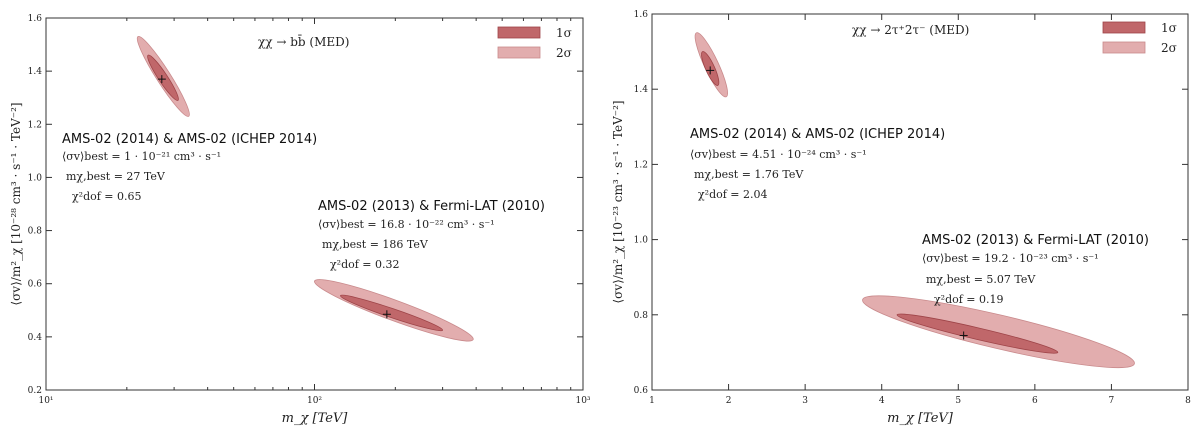 The height and width of the screenshot is (434, 1200). Describe the element at coordinates (729, 401) in the screenshot. I see `x-tick-label: 2` at that location.